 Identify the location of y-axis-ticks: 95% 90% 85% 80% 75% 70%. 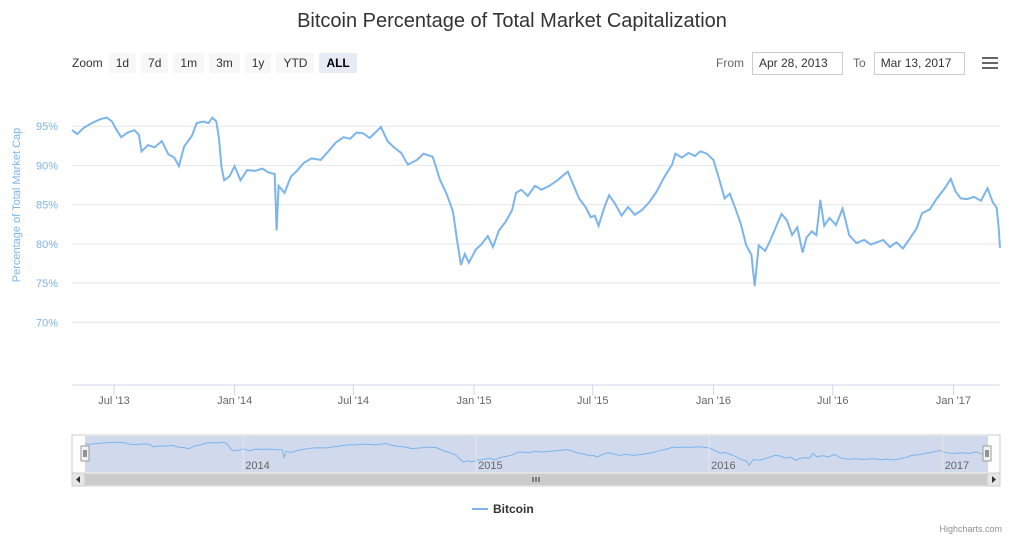
(47, 225).